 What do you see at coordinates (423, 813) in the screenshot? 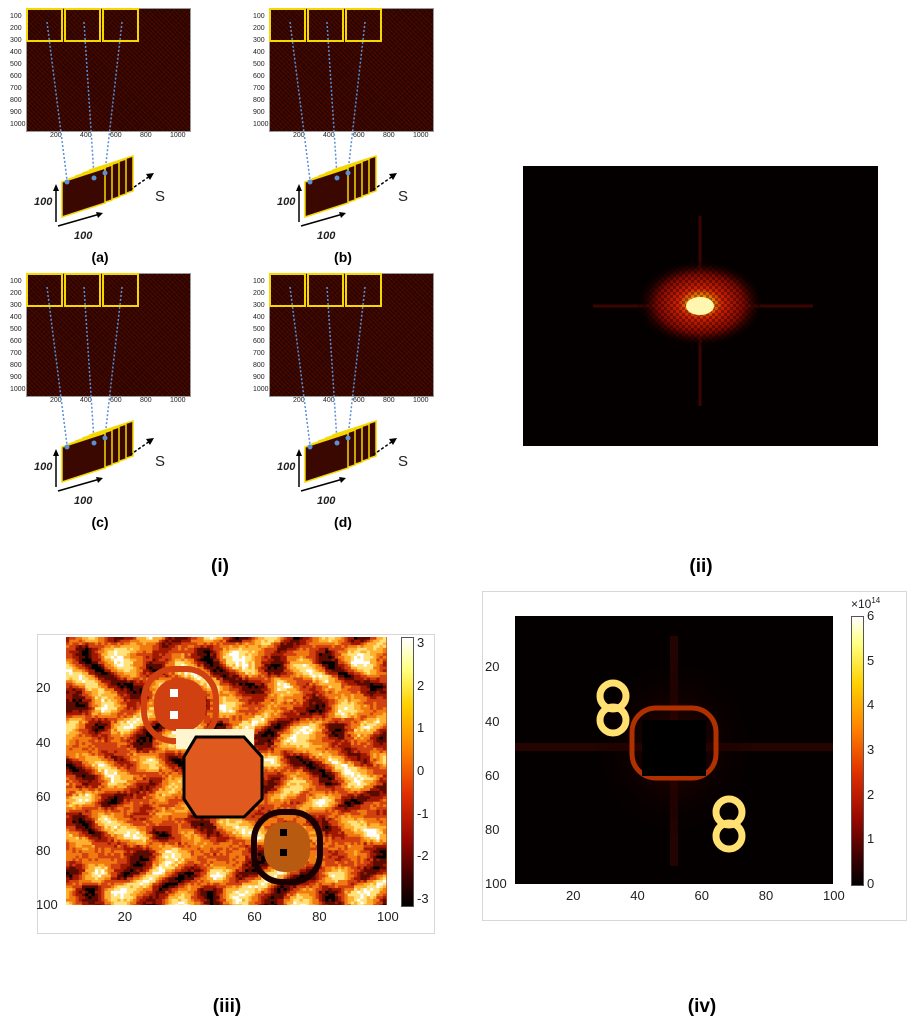
I see `phase-colorbar-tick: -1` at bounding box center [423, 813].